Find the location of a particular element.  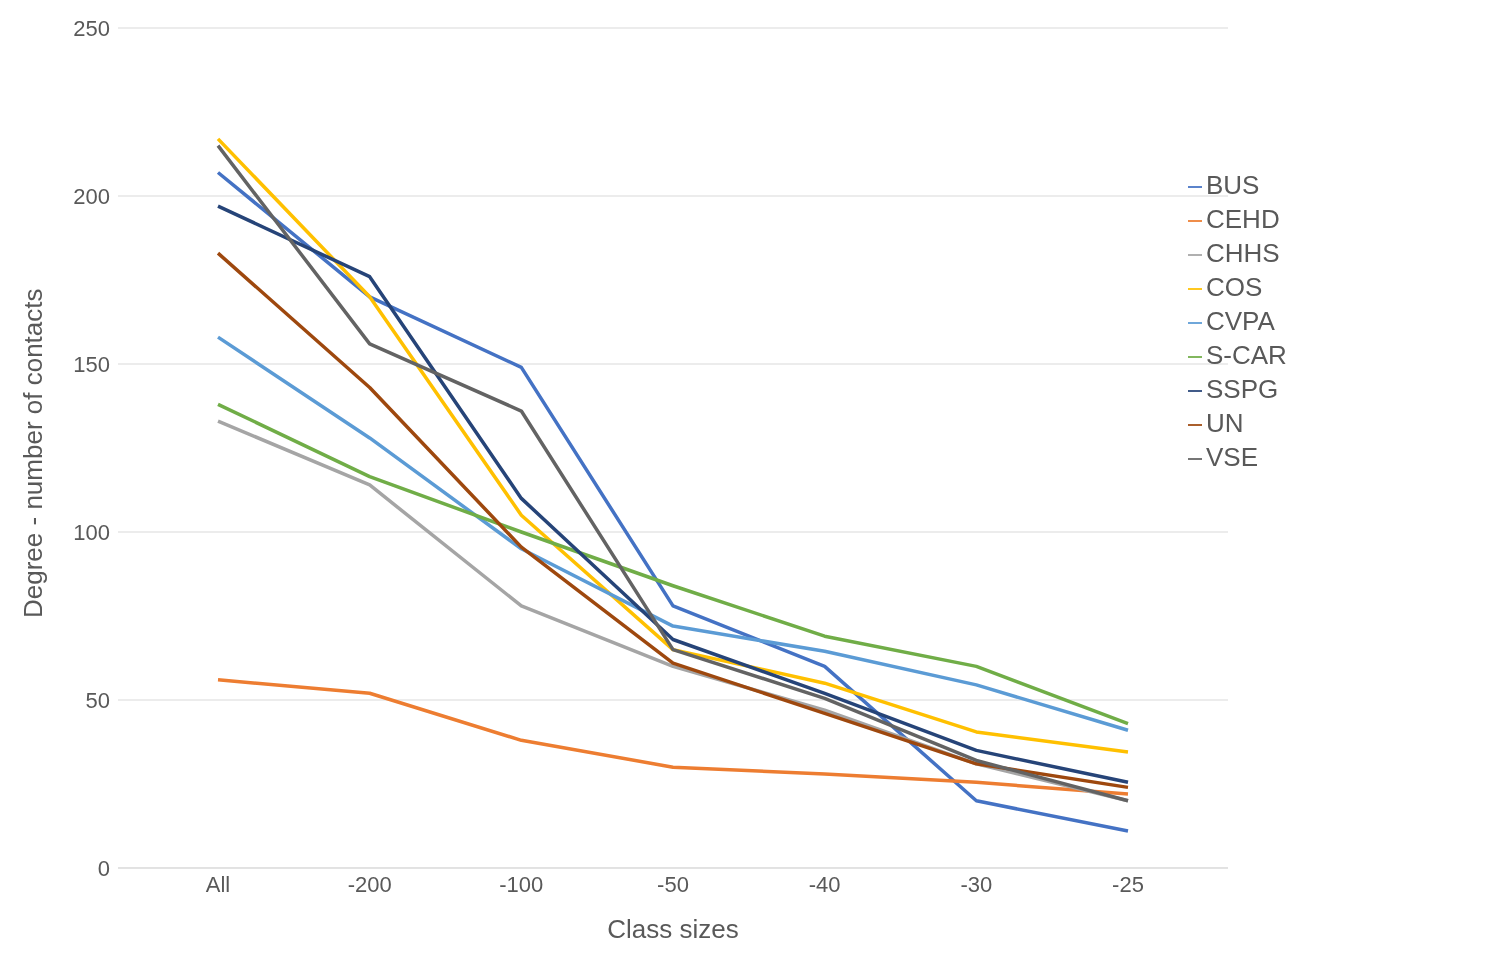

legend-label: CHHS is located at coordinates (1243, 253).